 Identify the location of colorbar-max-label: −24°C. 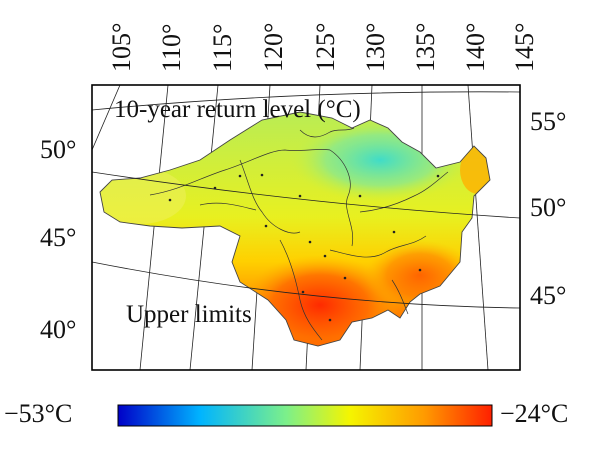
(534, 413).